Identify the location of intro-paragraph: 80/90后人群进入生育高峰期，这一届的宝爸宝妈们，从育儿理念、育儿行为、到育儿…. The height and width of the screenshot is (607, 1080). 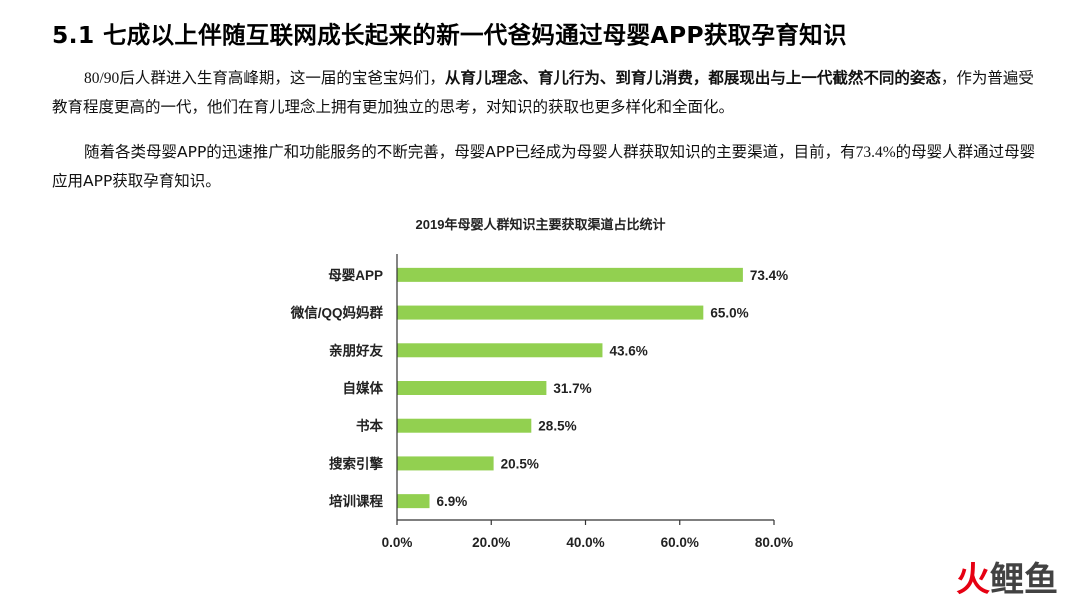
(547, 93).